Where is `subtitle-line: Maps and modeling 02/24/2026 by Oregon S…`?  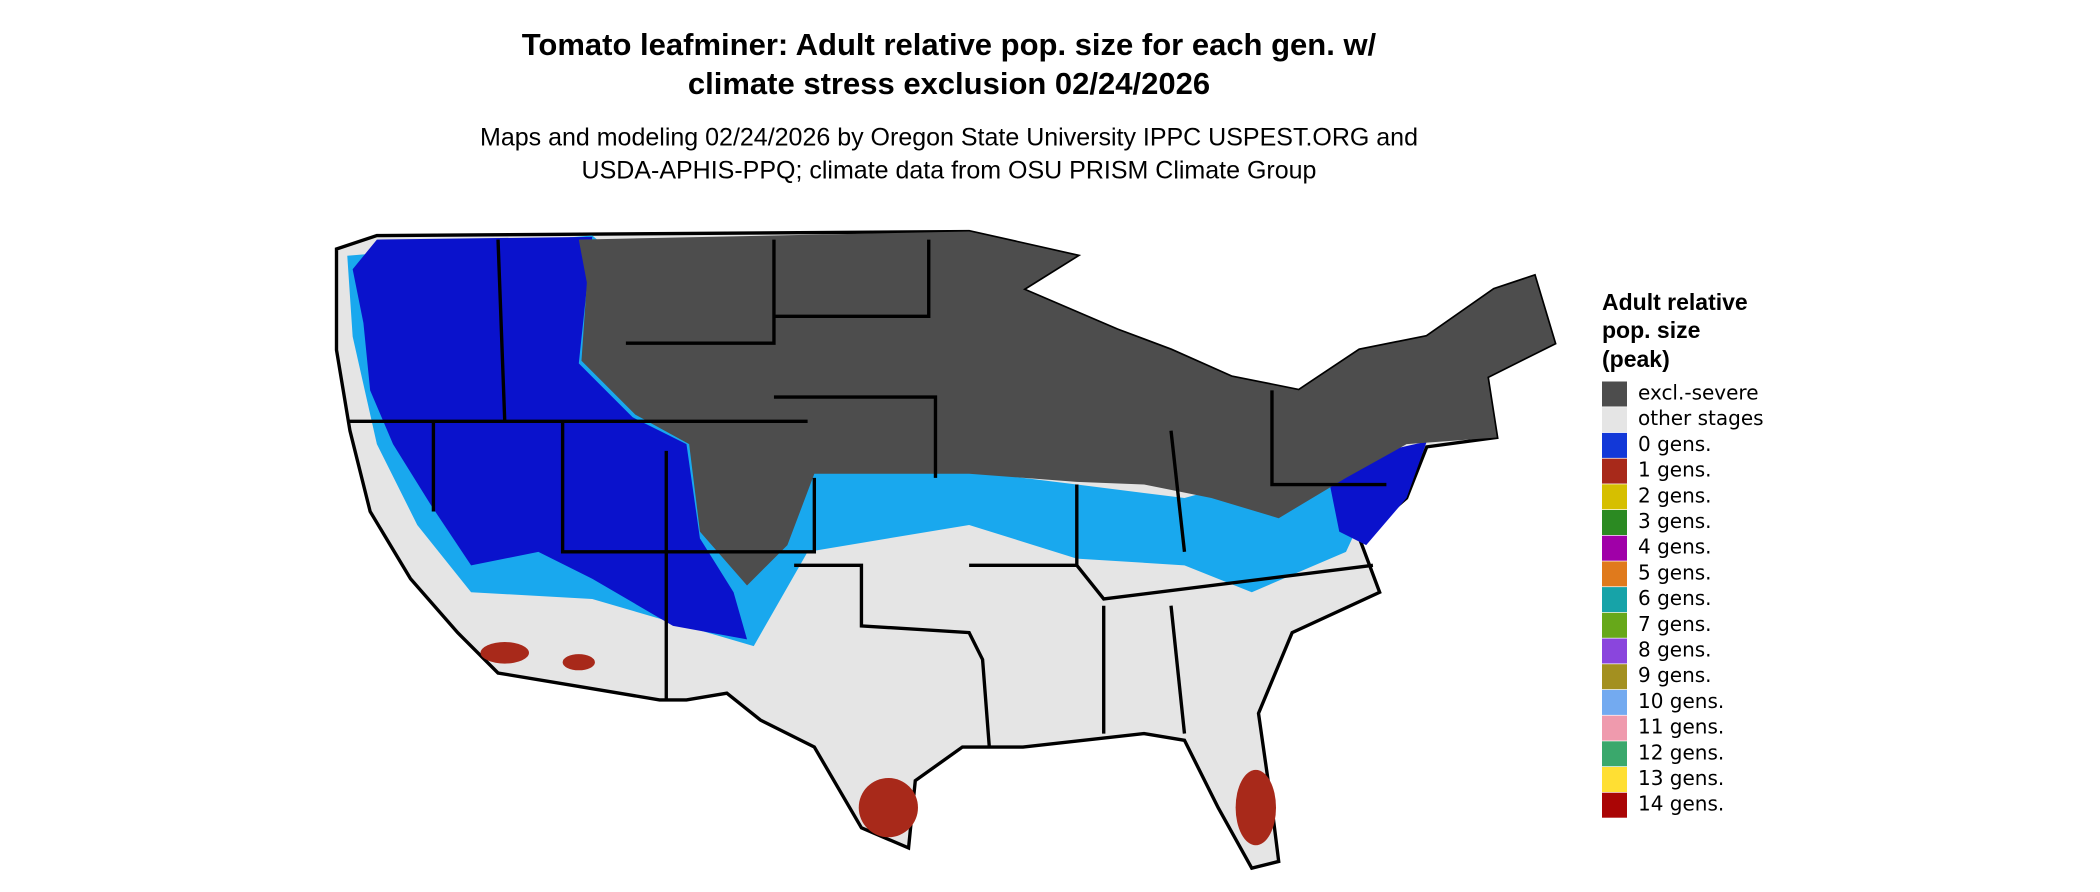 subtitle-line: Maps and modeling 02/24/2026 by Oregon S… is located at coordinates (949, 138).